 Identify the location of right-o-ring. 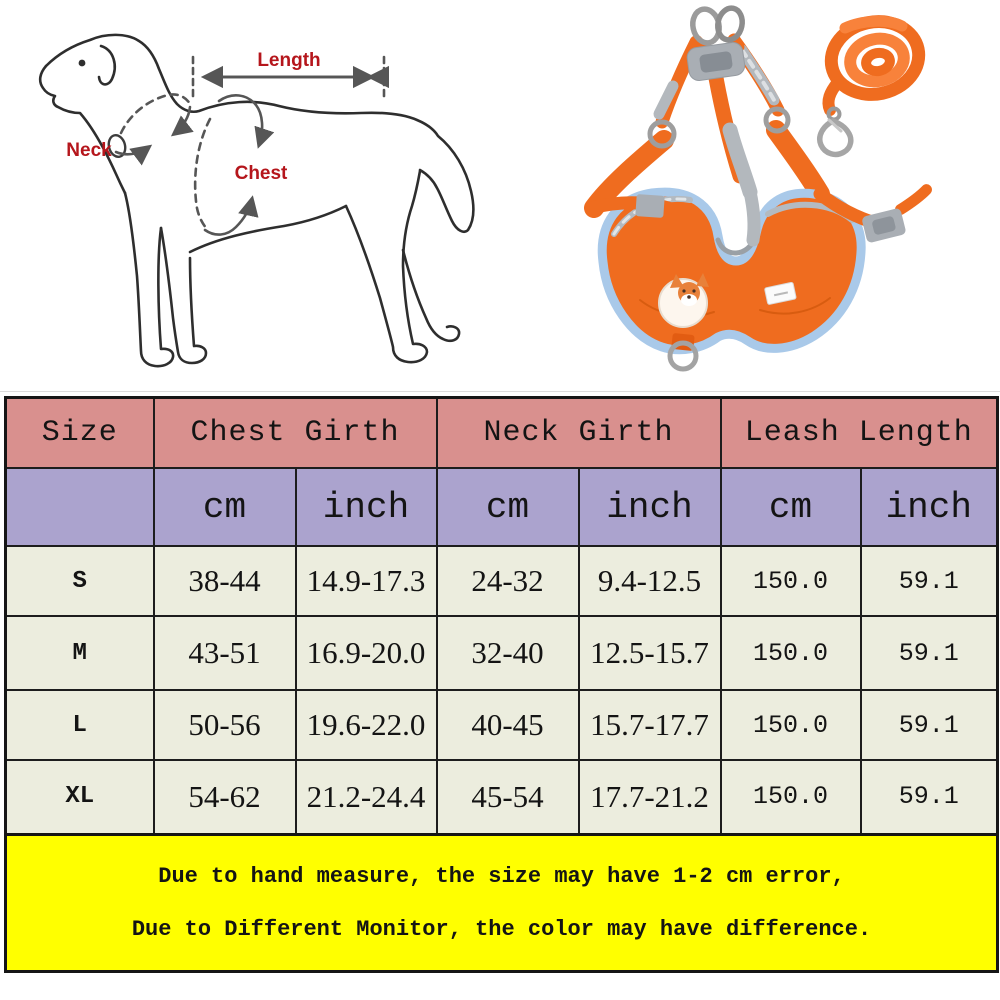
(777, 120).